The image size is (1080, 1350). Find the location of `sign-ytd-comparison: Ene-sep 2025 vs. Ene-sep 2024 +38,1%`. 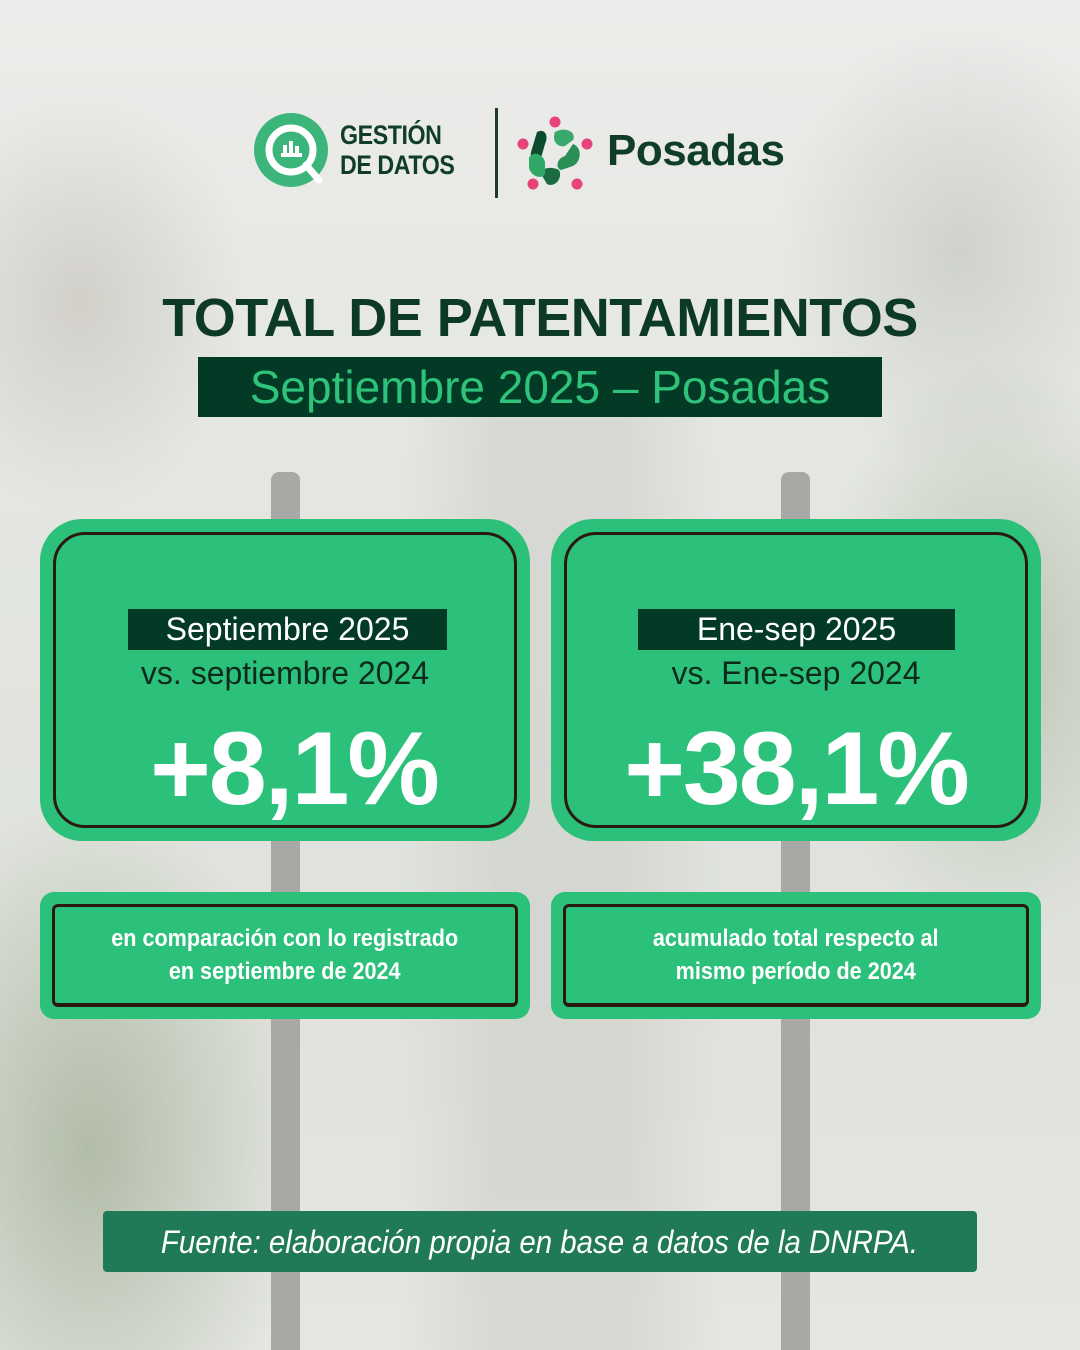

sign-ytd-comparison: Ene-sep 2025 vs. Ene-sep 2024 +38,1% is located at coordinates (796, 680).